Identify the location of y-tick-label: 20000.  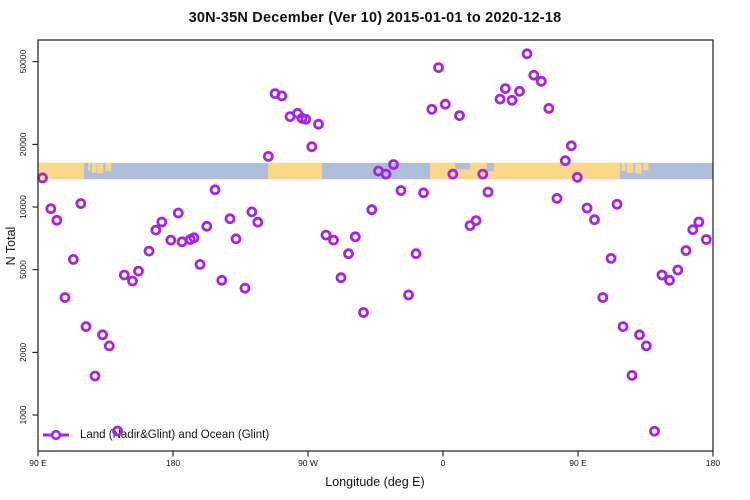
(23, 144).